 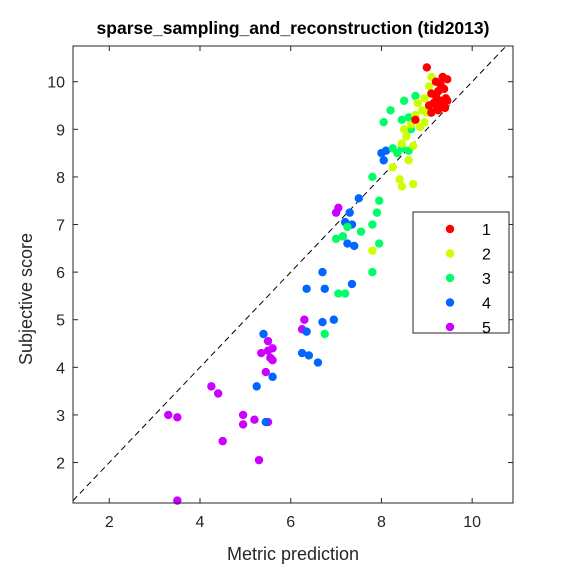 I want to click on legend-box, so click(x=461, y=272).